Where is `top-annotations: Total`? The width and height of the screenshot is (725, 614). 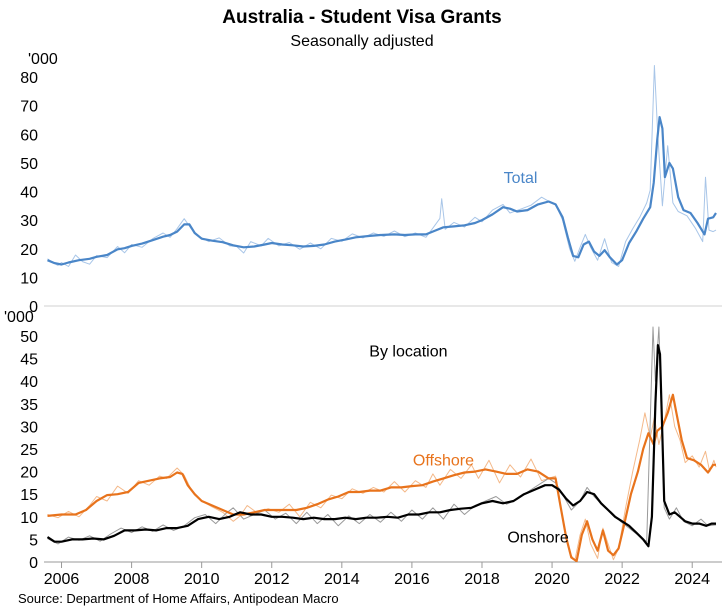 top-annotations: Total is located at coordinates (521, 178).